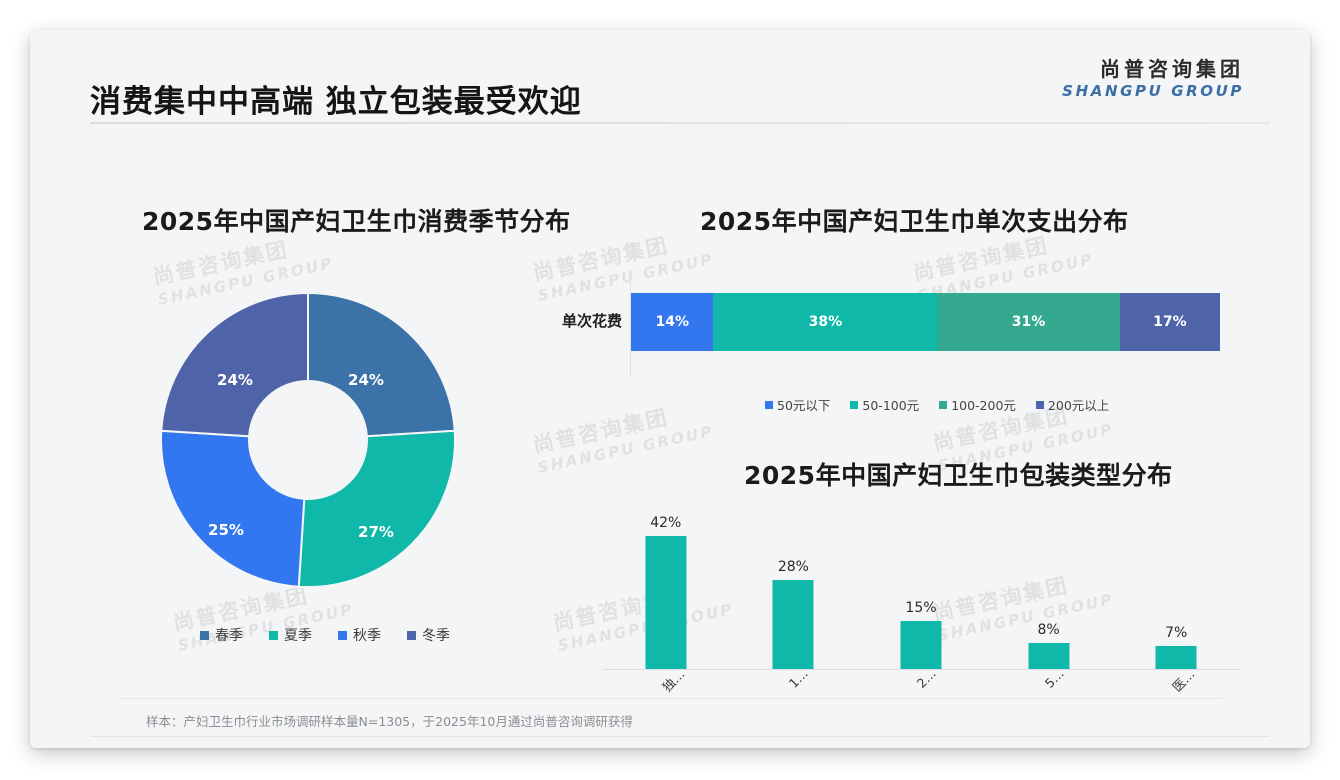  What do you see at coordinates (670, 698) in the screenshot?
I see `note-divider` at bounding box center [670, 698].